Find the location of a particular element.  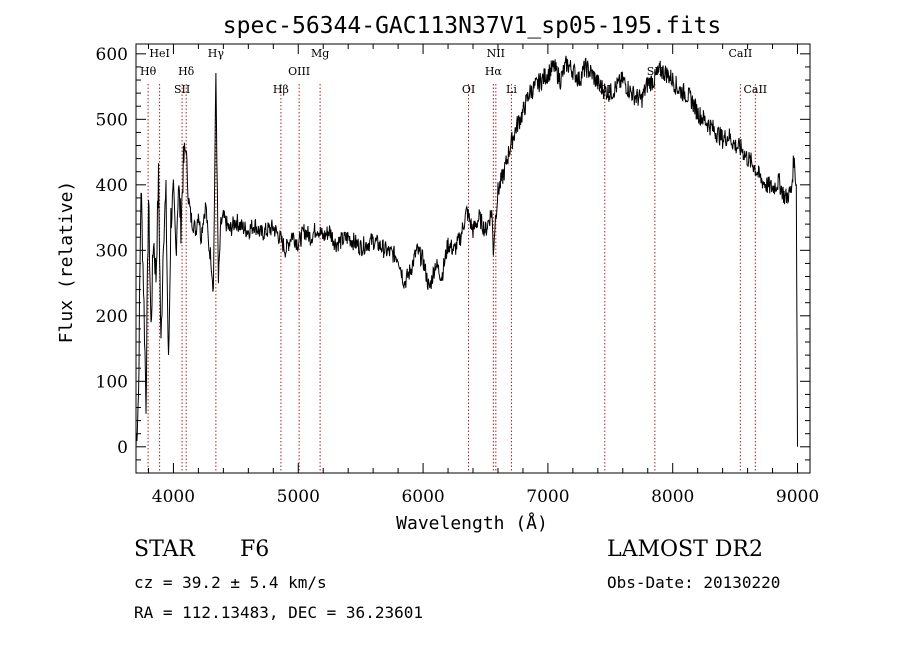

marker-label: Mg is located at coordinates (320, 53).